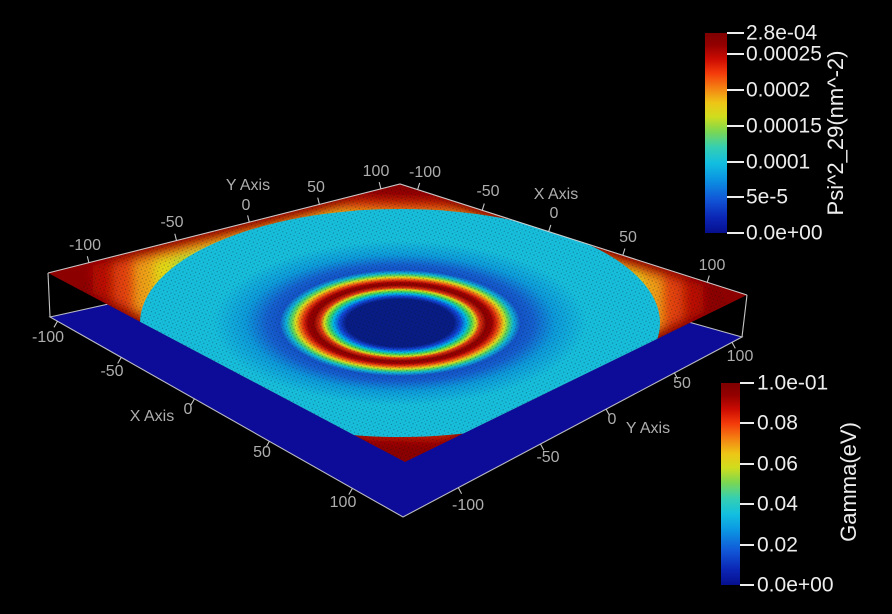 The height and width of the screenshot is (614, 892). Describe the element at coordinates (784, 54) in the screenshot. I see `colorbar-tick-label: 0.00025` at that location.